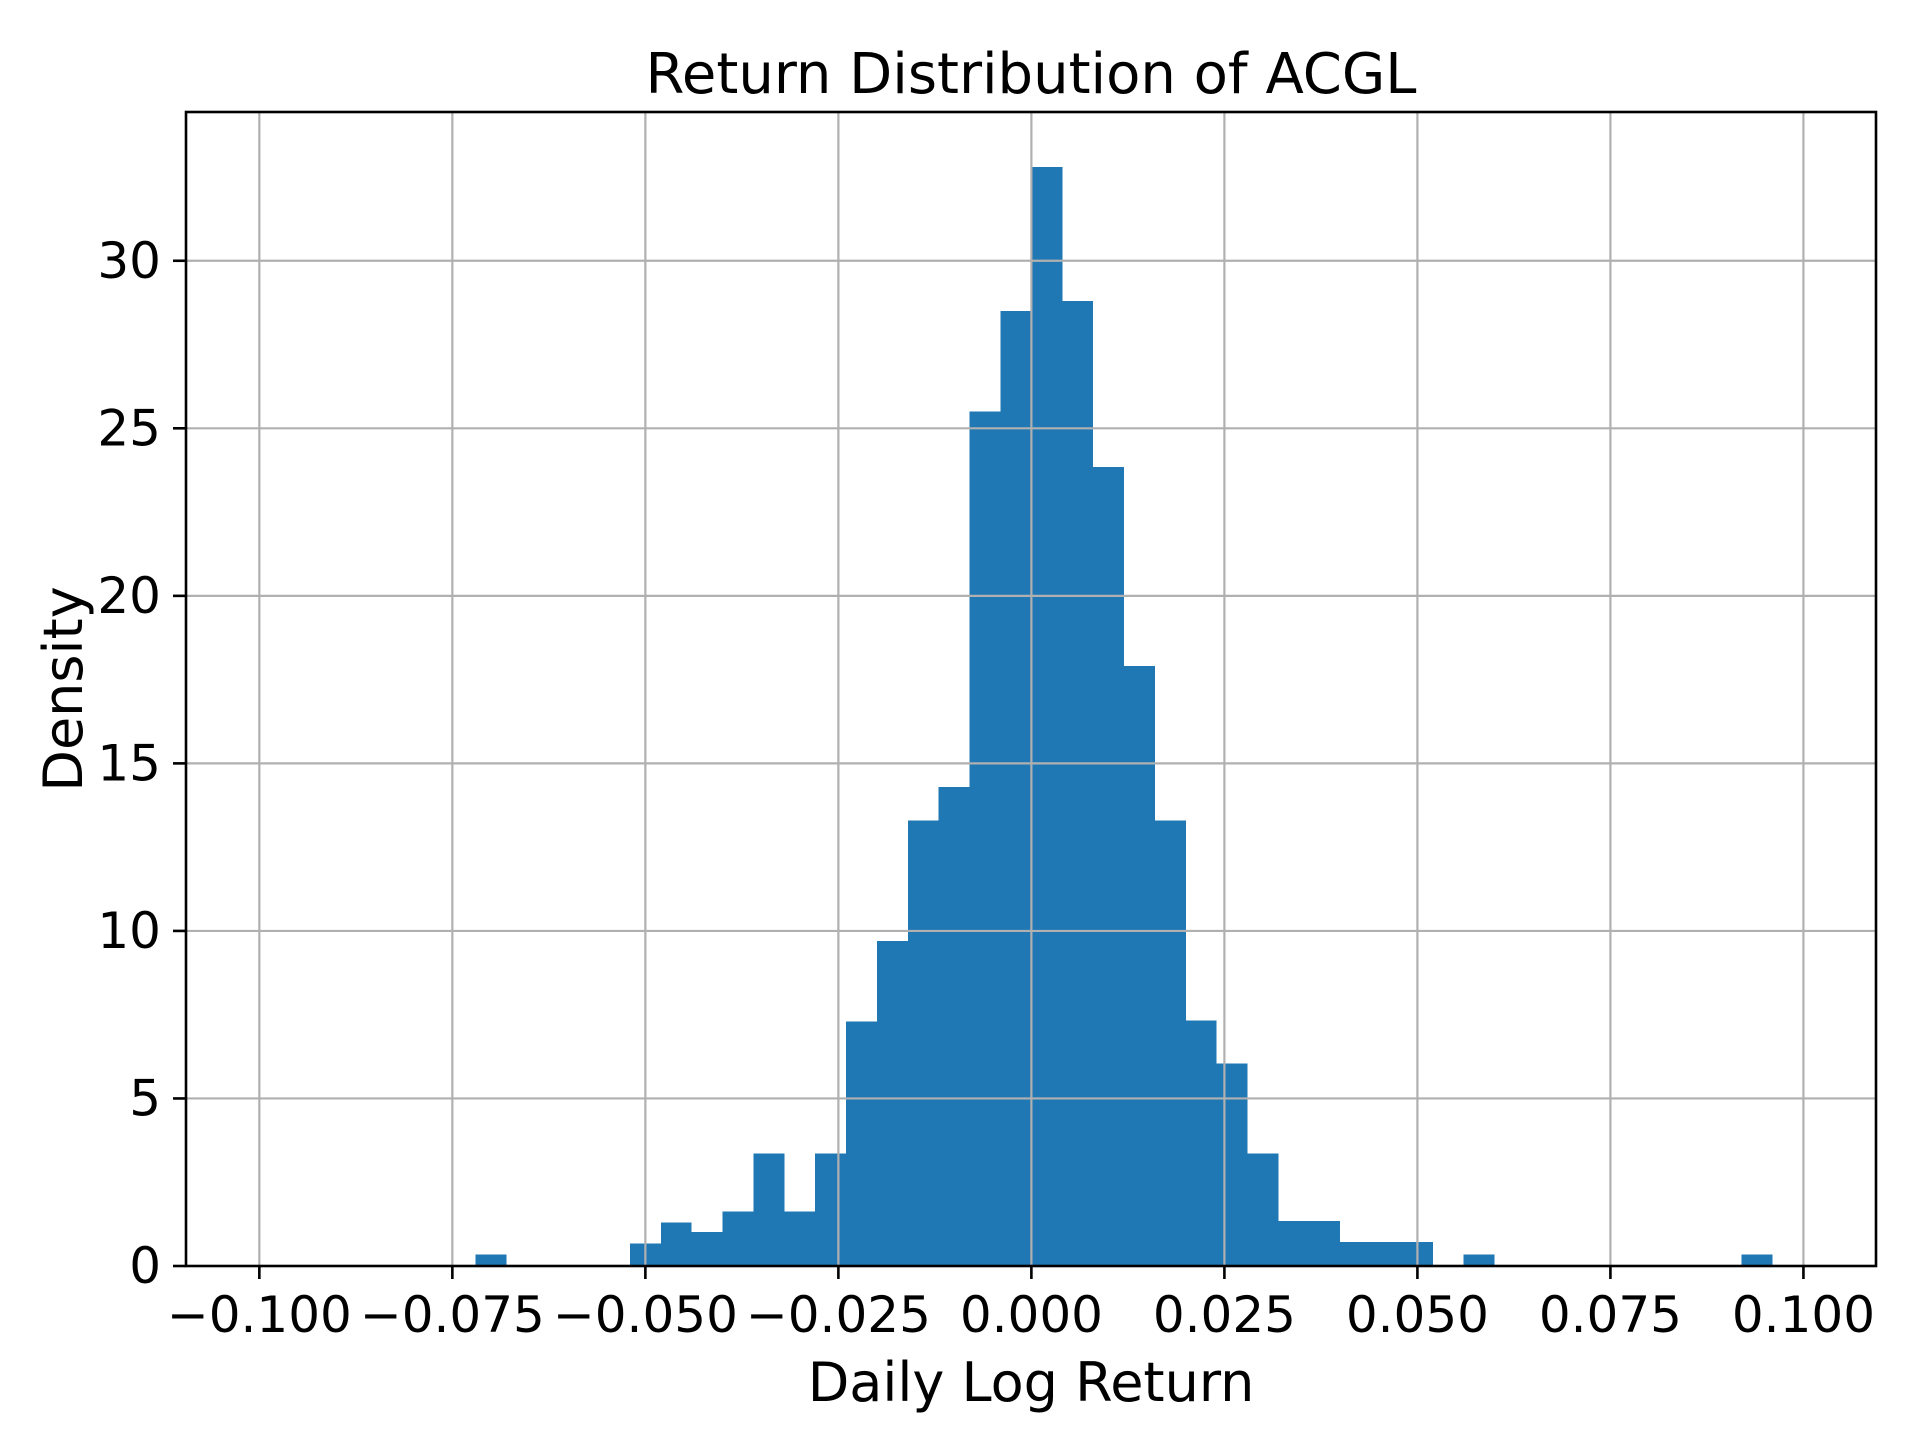 This screenshot has height=1440, width=1920. What do you see at coordinates (1224, 1315) in the screenshot?
I see `x-tick-label: 0.025` at bounding box center [1224, 1315].